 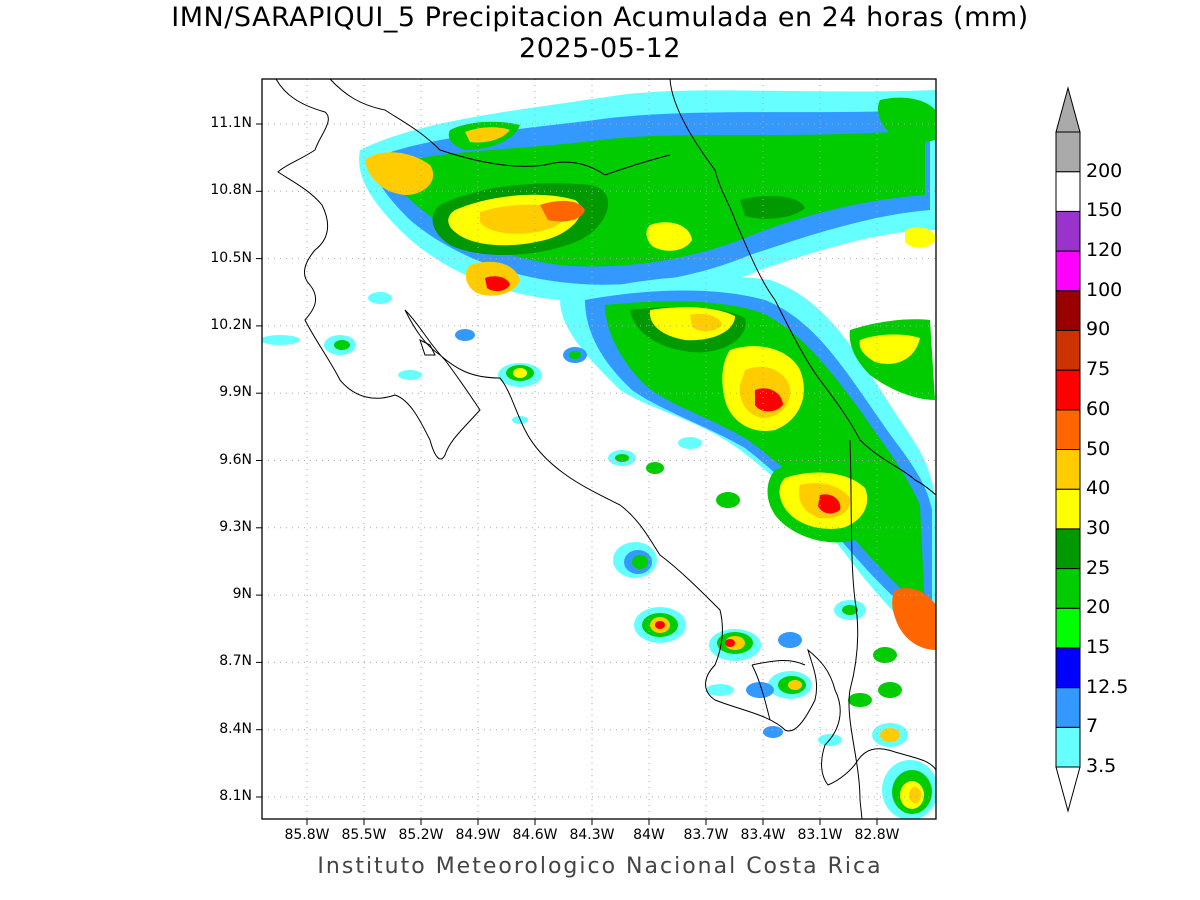 I want to click on lon-label: 84W, so click(x=649, y=835).